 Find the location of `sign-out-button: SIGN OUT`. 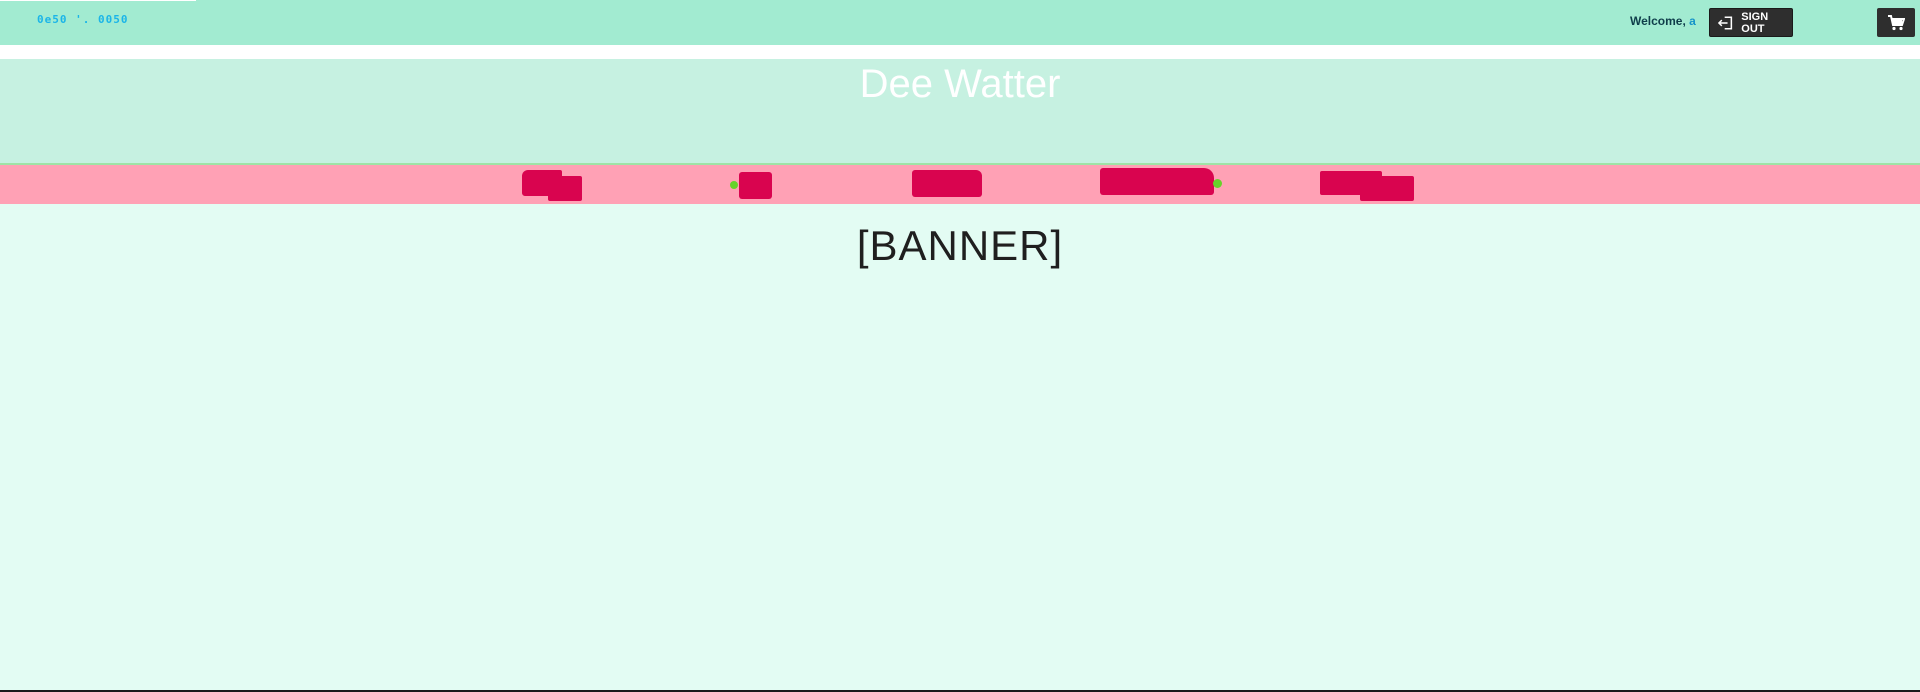

sign-out-button: SIGN OUT is located at coordinates (1751, 22).